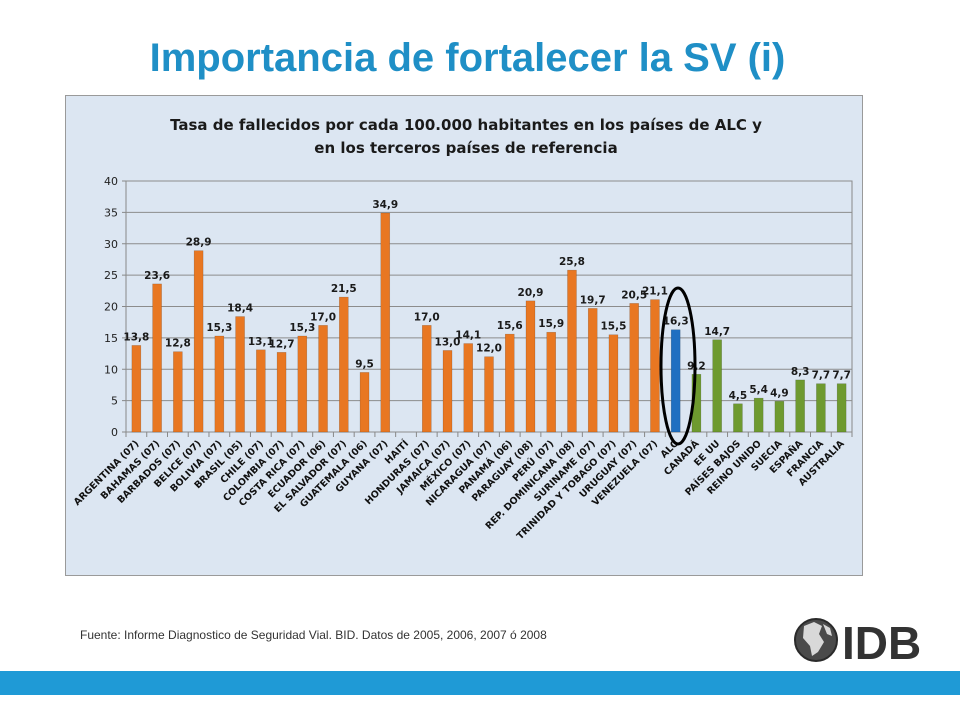 The image size is (960, 720). I want to click on bar-value-label: 20,5, so click(634, 295).